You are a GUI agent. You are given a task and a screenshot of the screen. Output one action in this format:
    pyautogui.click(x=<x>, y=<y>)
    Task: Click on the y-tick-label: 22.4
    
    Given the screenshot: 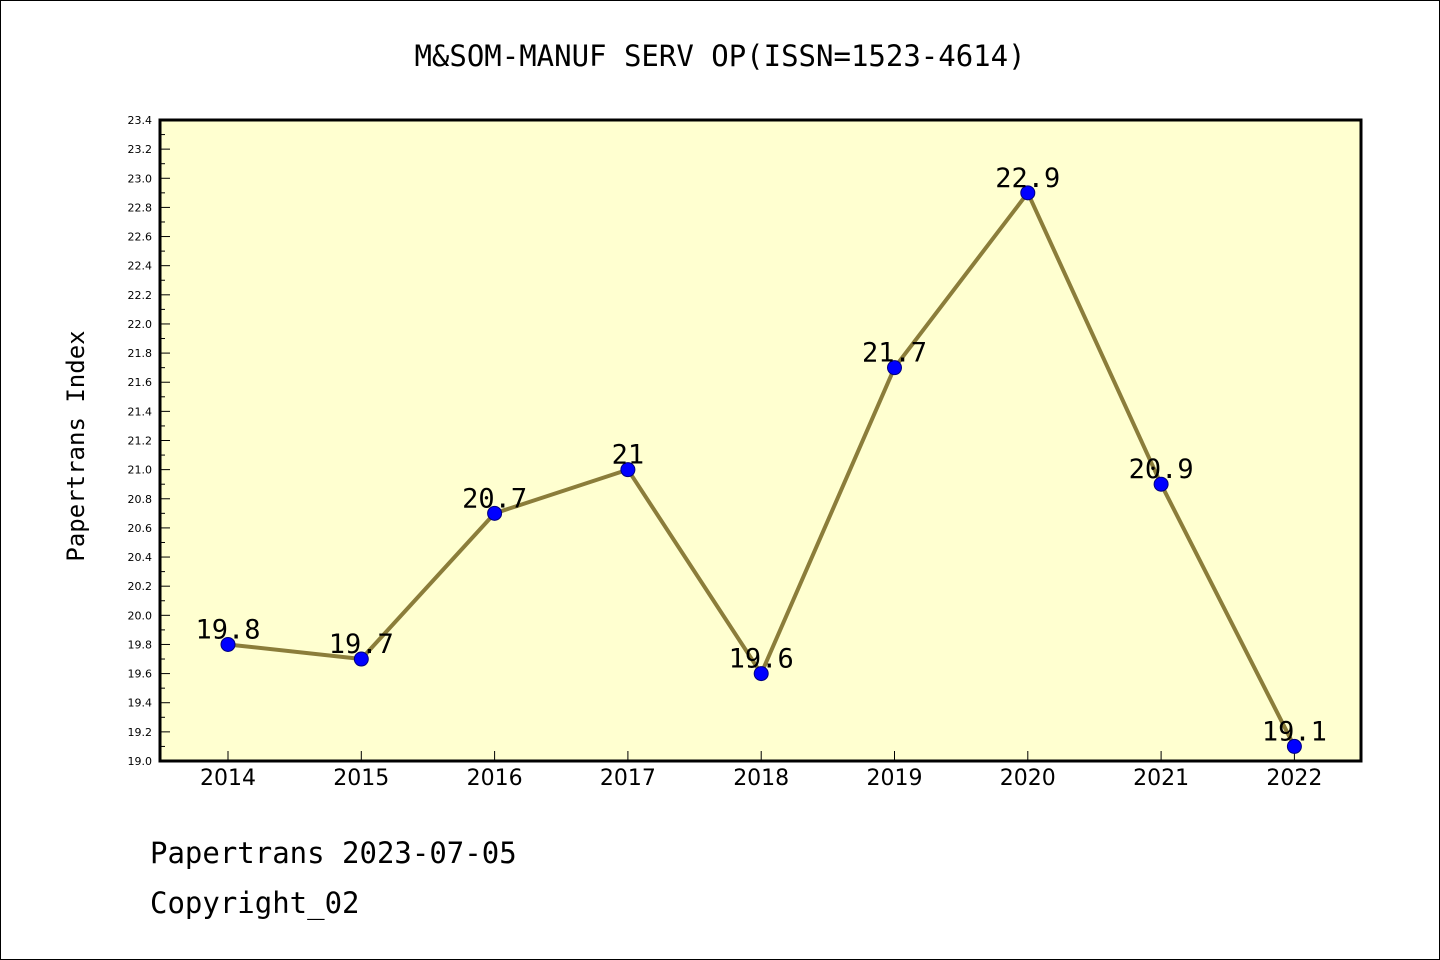 What is the action you would take?
    pyautogui.click(x=140, y=266)
    